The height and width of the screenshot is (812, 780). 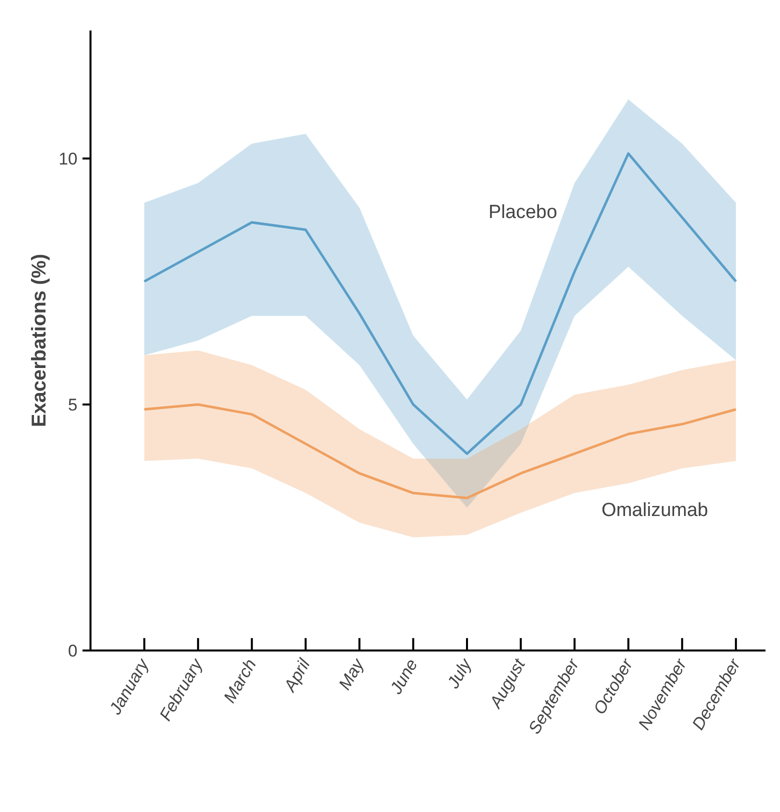 I want to click on series-label: Placebo, so click(x=523, y=213).